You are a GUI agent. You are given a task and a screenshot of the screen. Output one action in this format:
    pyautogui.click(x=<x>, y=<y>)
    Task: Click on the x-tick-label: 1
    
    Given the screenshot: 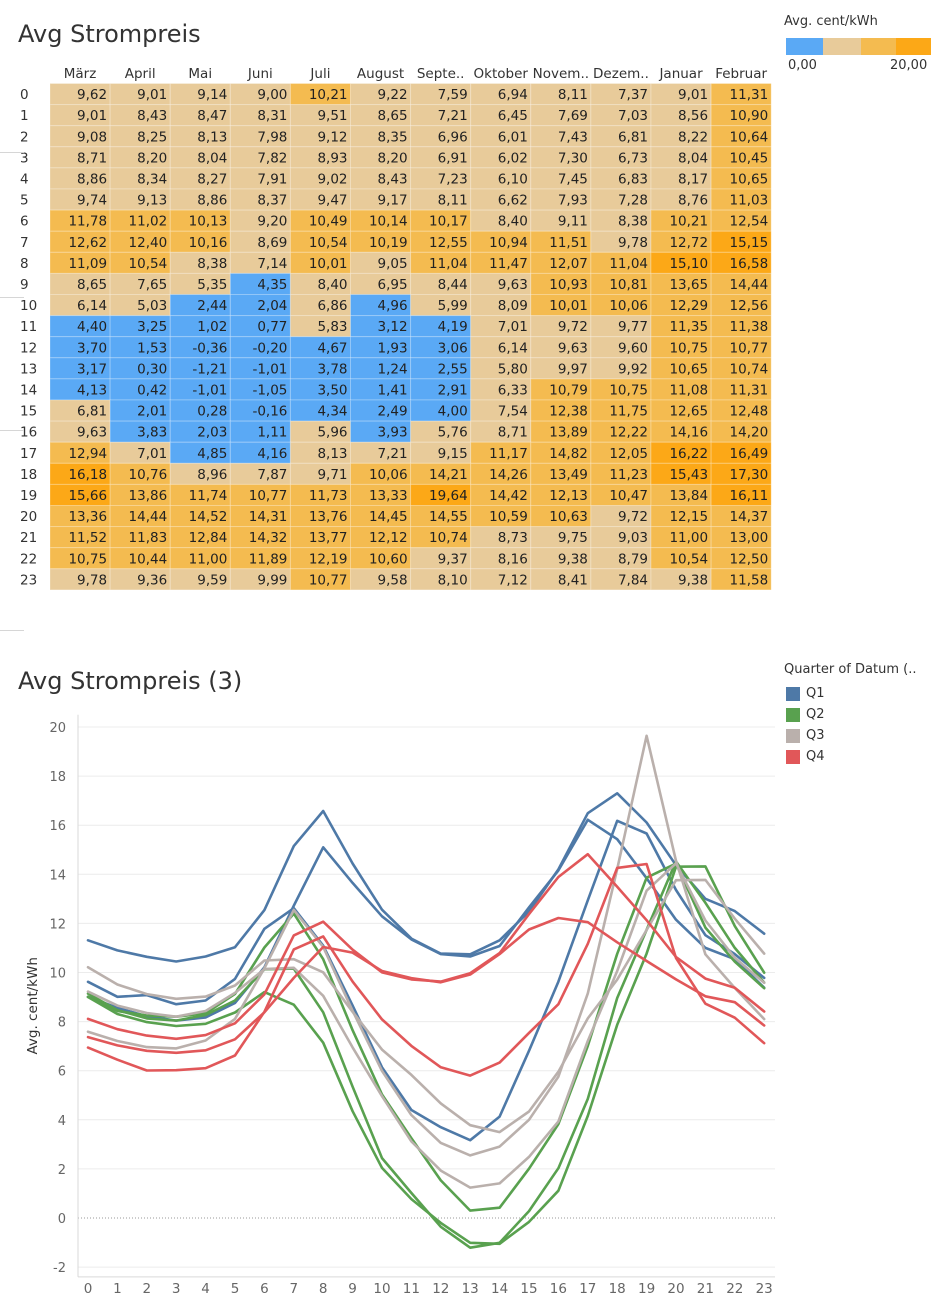 What is the action you would take?
    pyautogui.click(x=117, y=1289)
    